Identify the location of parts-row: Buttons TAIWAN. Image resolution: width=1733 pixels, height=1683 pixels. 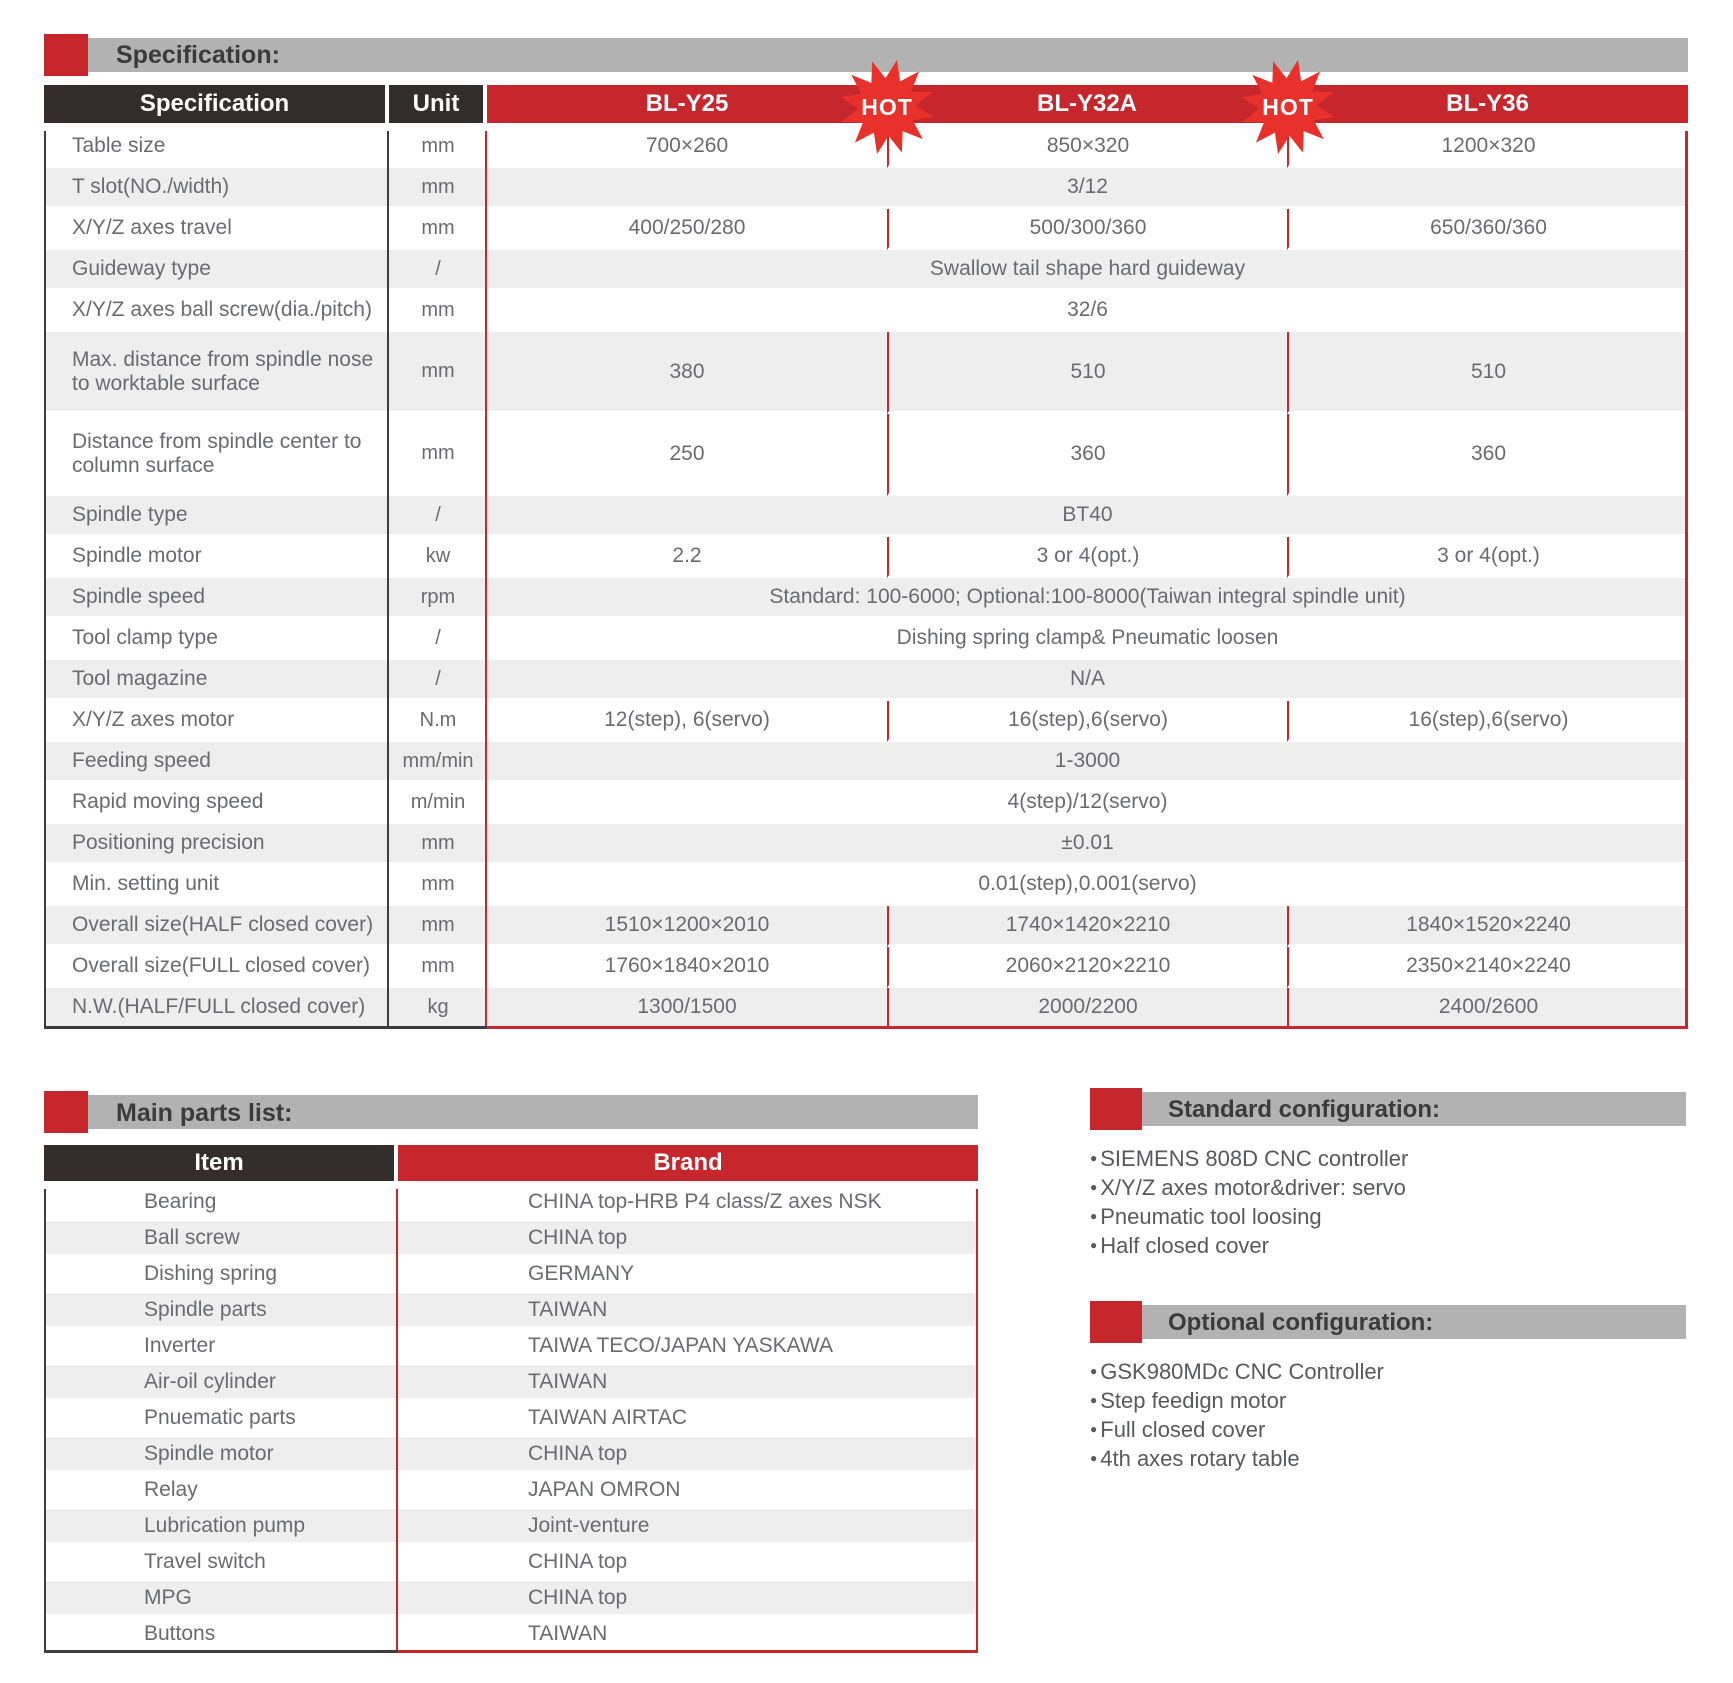
(511, 1635).